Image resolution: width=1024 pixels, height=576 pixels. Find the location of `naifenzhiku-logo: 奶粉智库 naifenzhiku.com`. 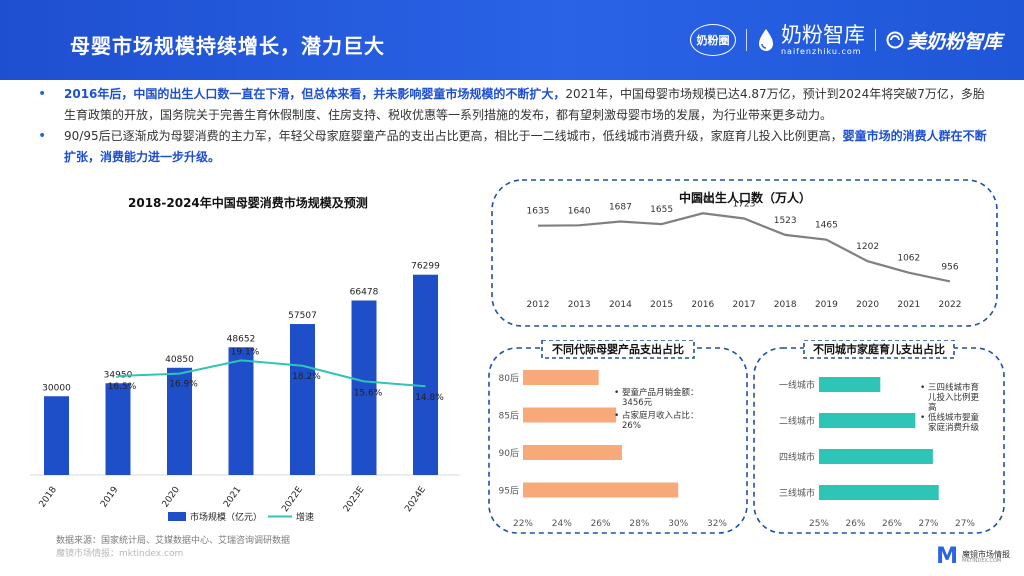

naifenzhiku-logo: 奶粉智库 naifenzhiku.com is located at coordinates (811, 39).